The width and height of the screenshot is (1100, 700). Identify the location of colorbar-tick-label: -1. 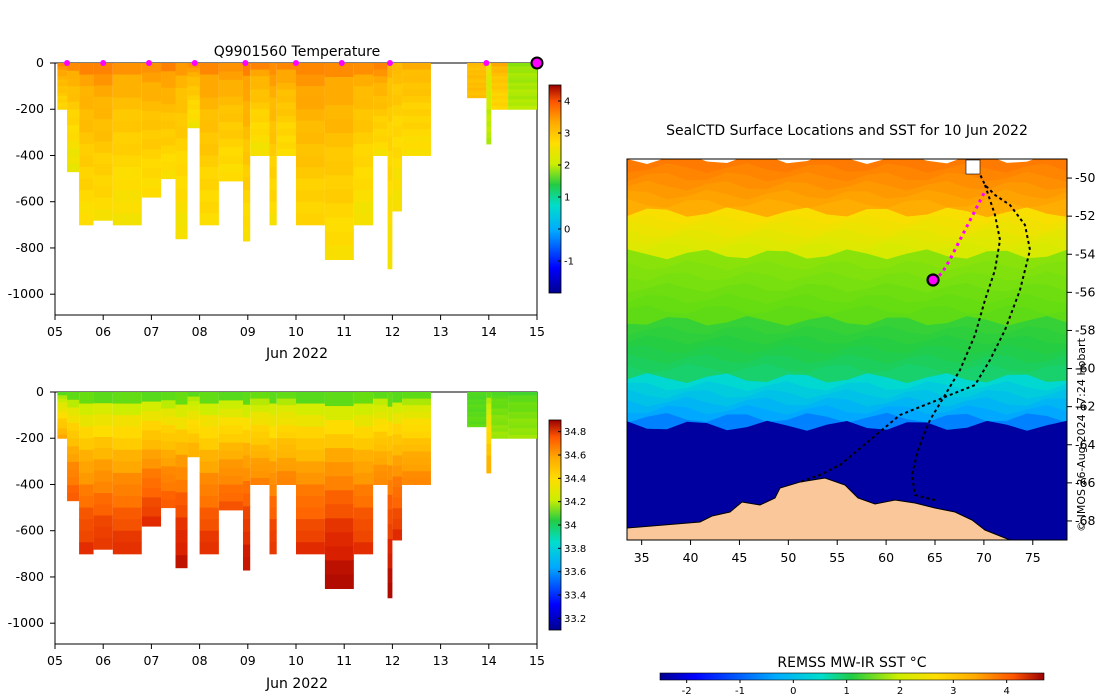
(569, 262).